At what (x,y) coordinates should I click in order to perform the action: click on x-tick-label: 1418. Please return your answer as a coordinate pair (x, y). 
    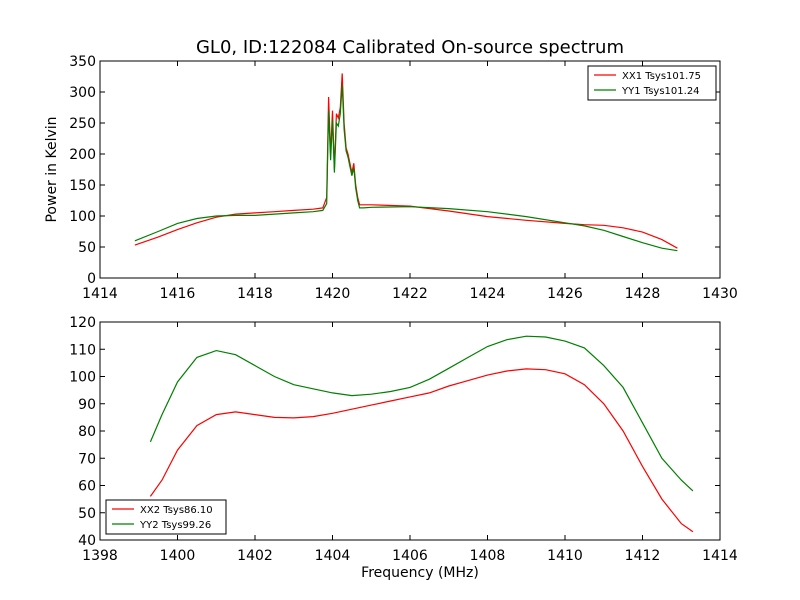
    Looking at the image, I should click on (255, 294).